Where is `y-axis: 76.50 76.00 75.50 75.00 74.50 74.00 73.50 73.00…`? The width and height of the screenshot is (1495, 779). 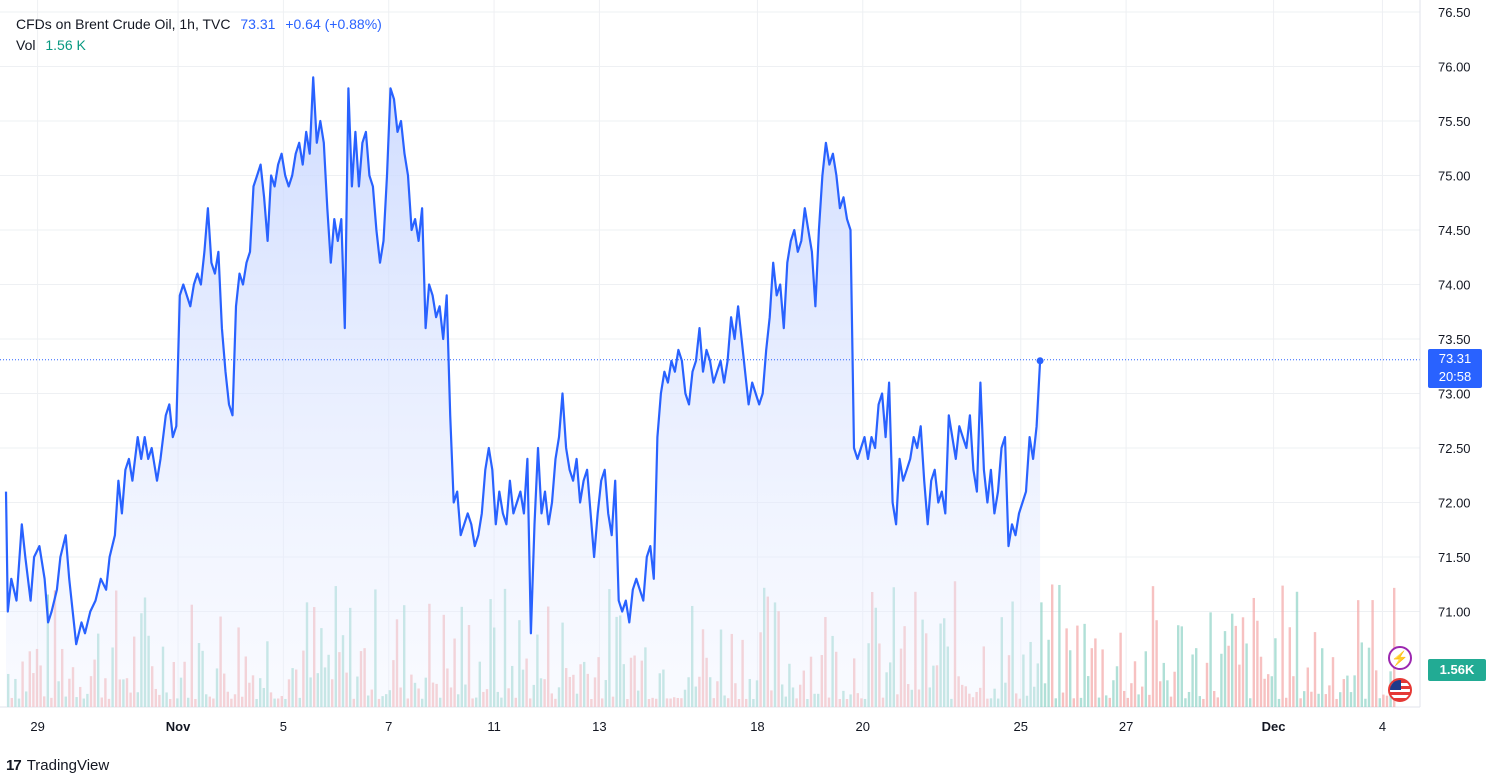 y-axis: 76.50 76.00 75.50 75.00 74.50 74.00 73.50 73.00… is located at coordinates (1445, 353).